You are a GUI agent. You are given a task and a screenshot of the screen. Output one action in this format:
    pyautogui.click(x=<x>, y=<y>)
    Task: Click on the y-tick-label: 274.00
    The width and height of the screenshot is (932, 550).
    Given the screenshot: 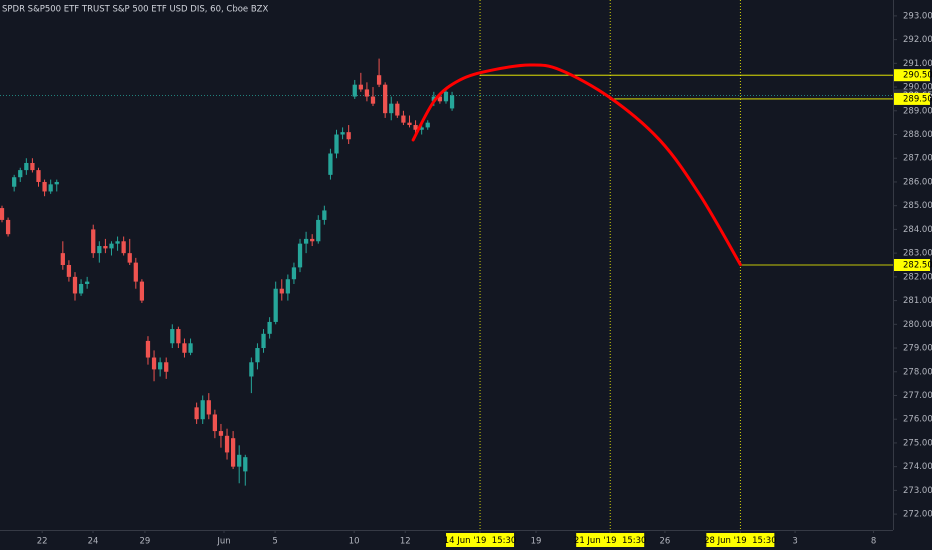 What is the action you would take?
    pyautogui.click(x=917, y=467)
    